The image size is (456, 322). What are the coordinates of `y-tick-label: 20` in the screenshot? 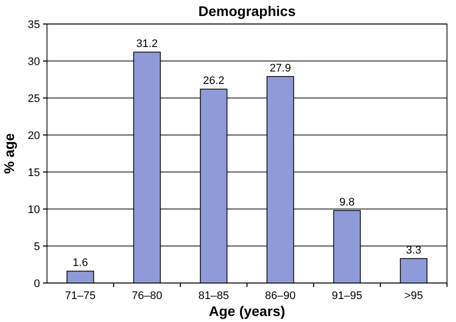 It's located at (34, 136).